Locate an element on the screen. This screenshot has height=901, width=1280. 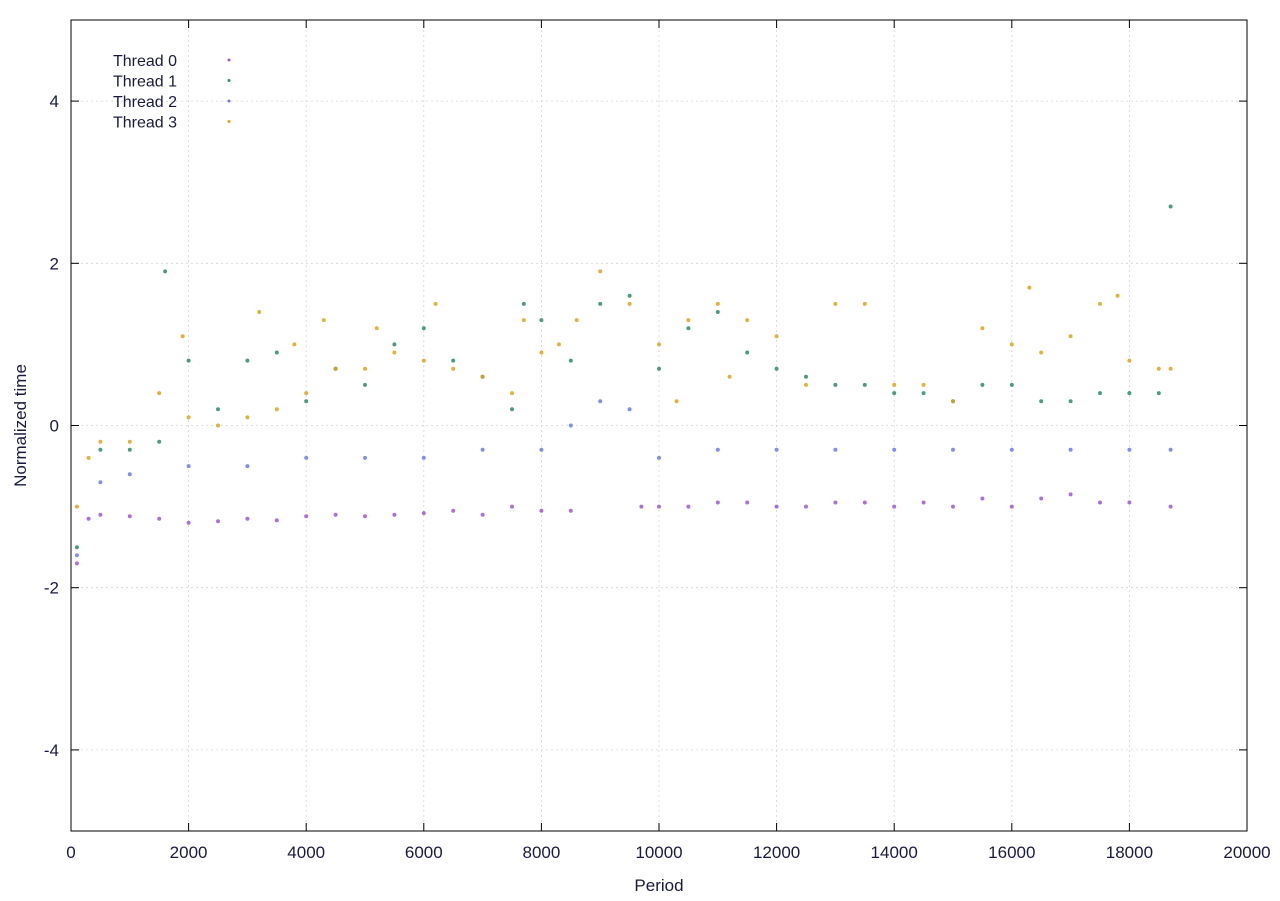
x-axis-title: Period is located at coordinates (658, 885).